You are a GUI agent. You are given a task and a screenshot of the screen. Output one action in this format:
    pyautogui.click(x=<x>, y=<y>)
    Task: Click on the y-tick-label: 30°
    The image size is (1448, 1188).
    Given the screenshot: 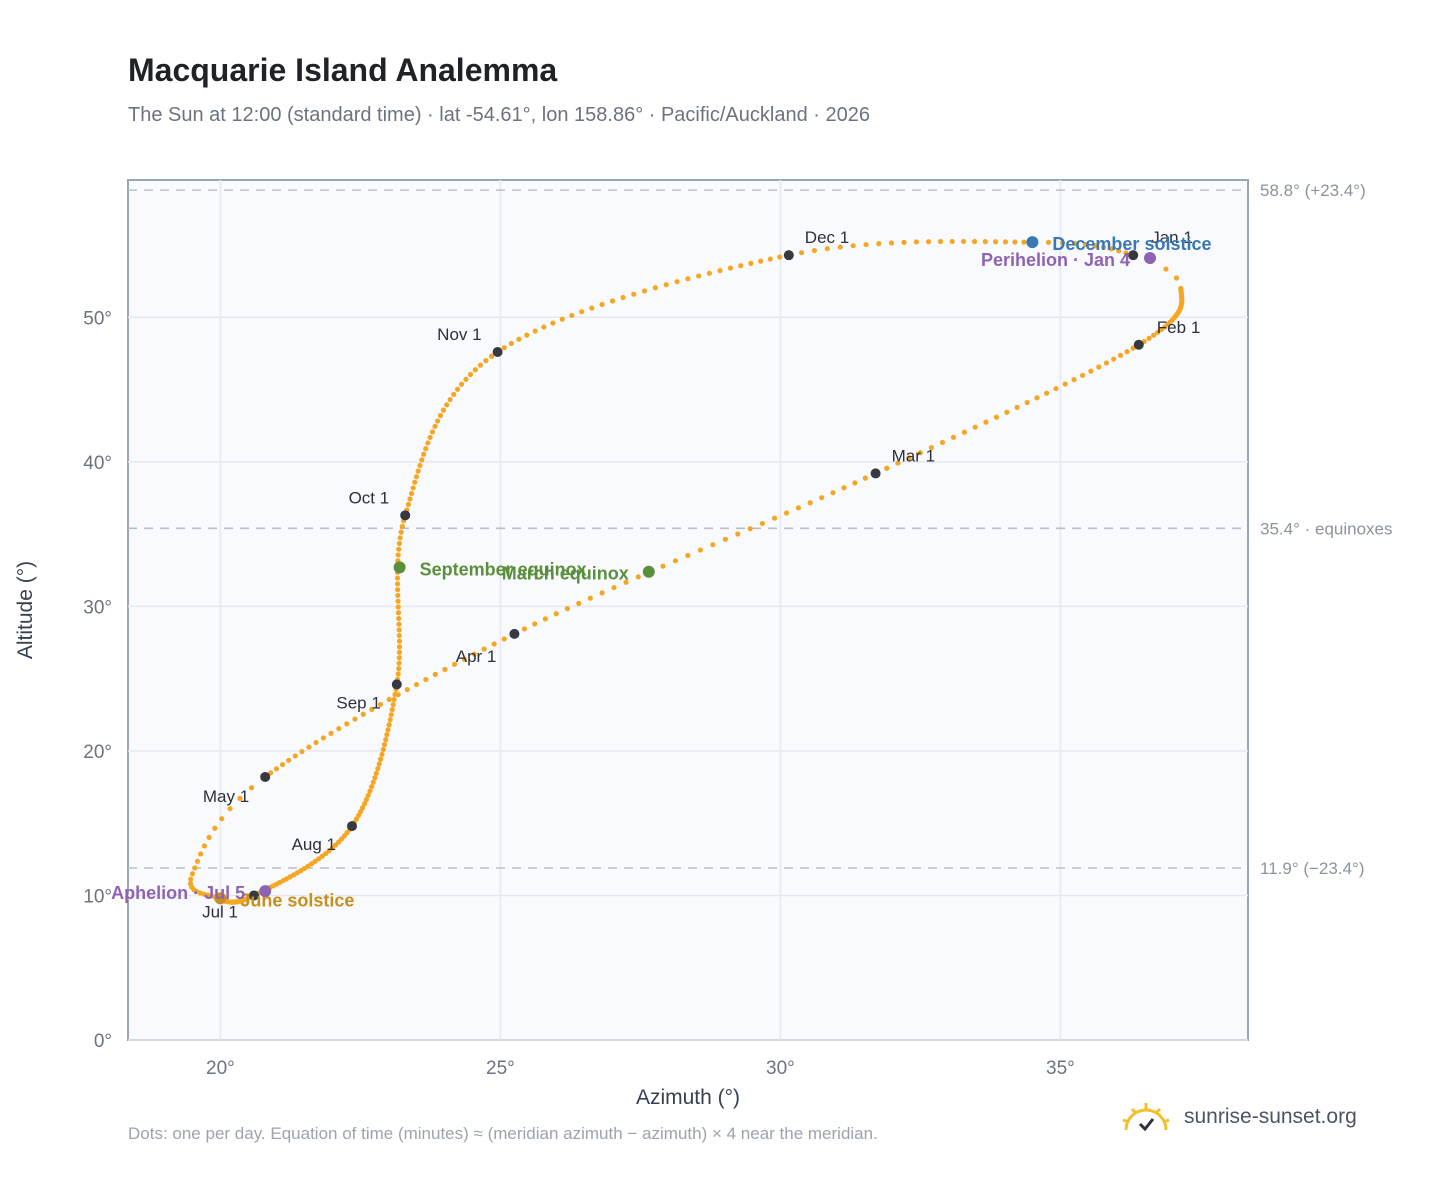 What is the action you would take?
    pyautogui.click(x=97, y=607)
    